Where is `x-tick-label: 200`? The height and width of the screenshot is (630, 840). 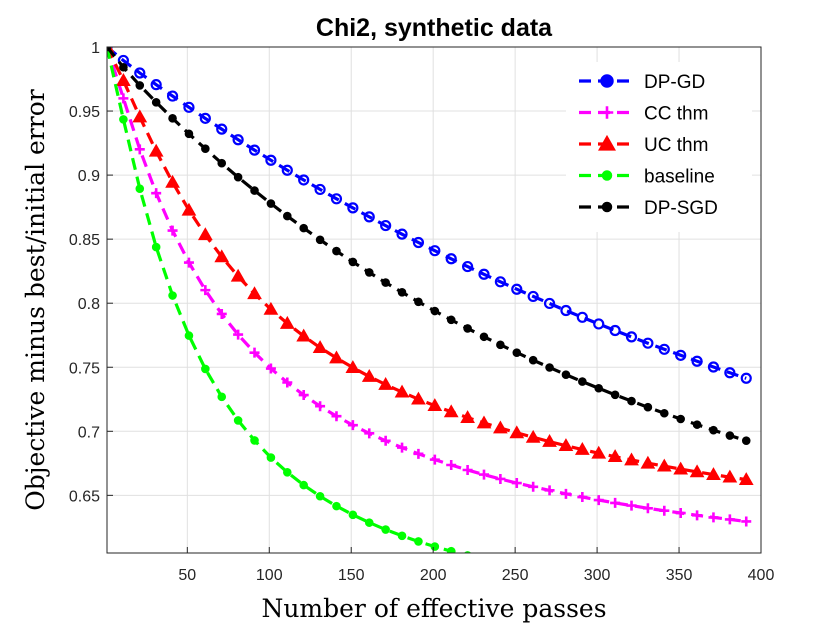 x-tick-label: 200 is located at coordinates (433, 575).